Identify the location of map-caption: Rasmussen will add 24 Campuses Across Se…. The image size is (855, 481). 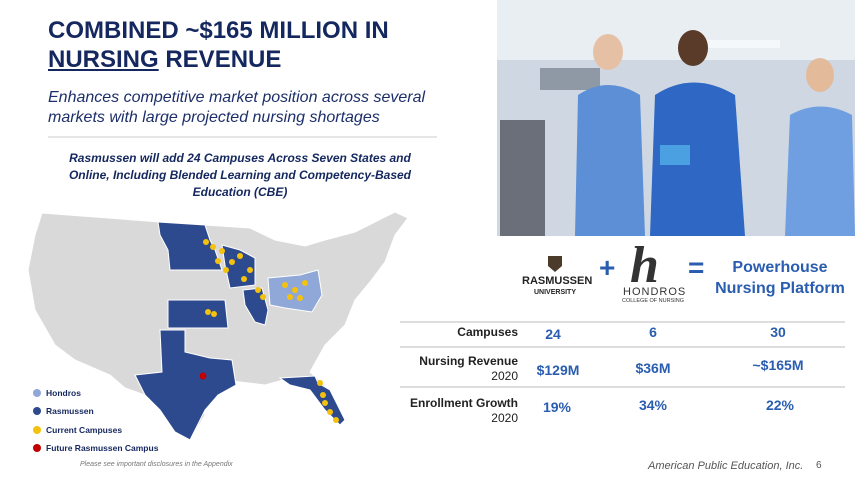
(240, 175).